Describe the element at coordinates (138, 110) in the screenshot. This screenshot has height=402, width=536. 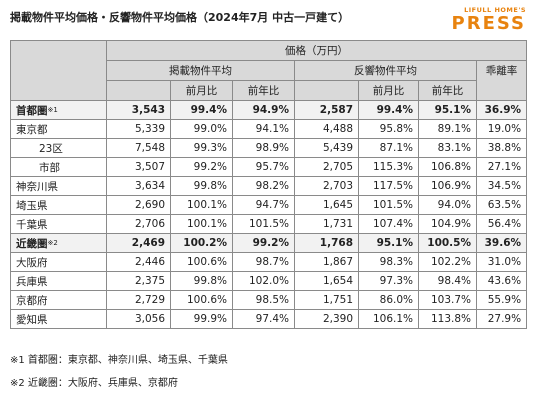
I see `value-cell: 3,543` at that location.